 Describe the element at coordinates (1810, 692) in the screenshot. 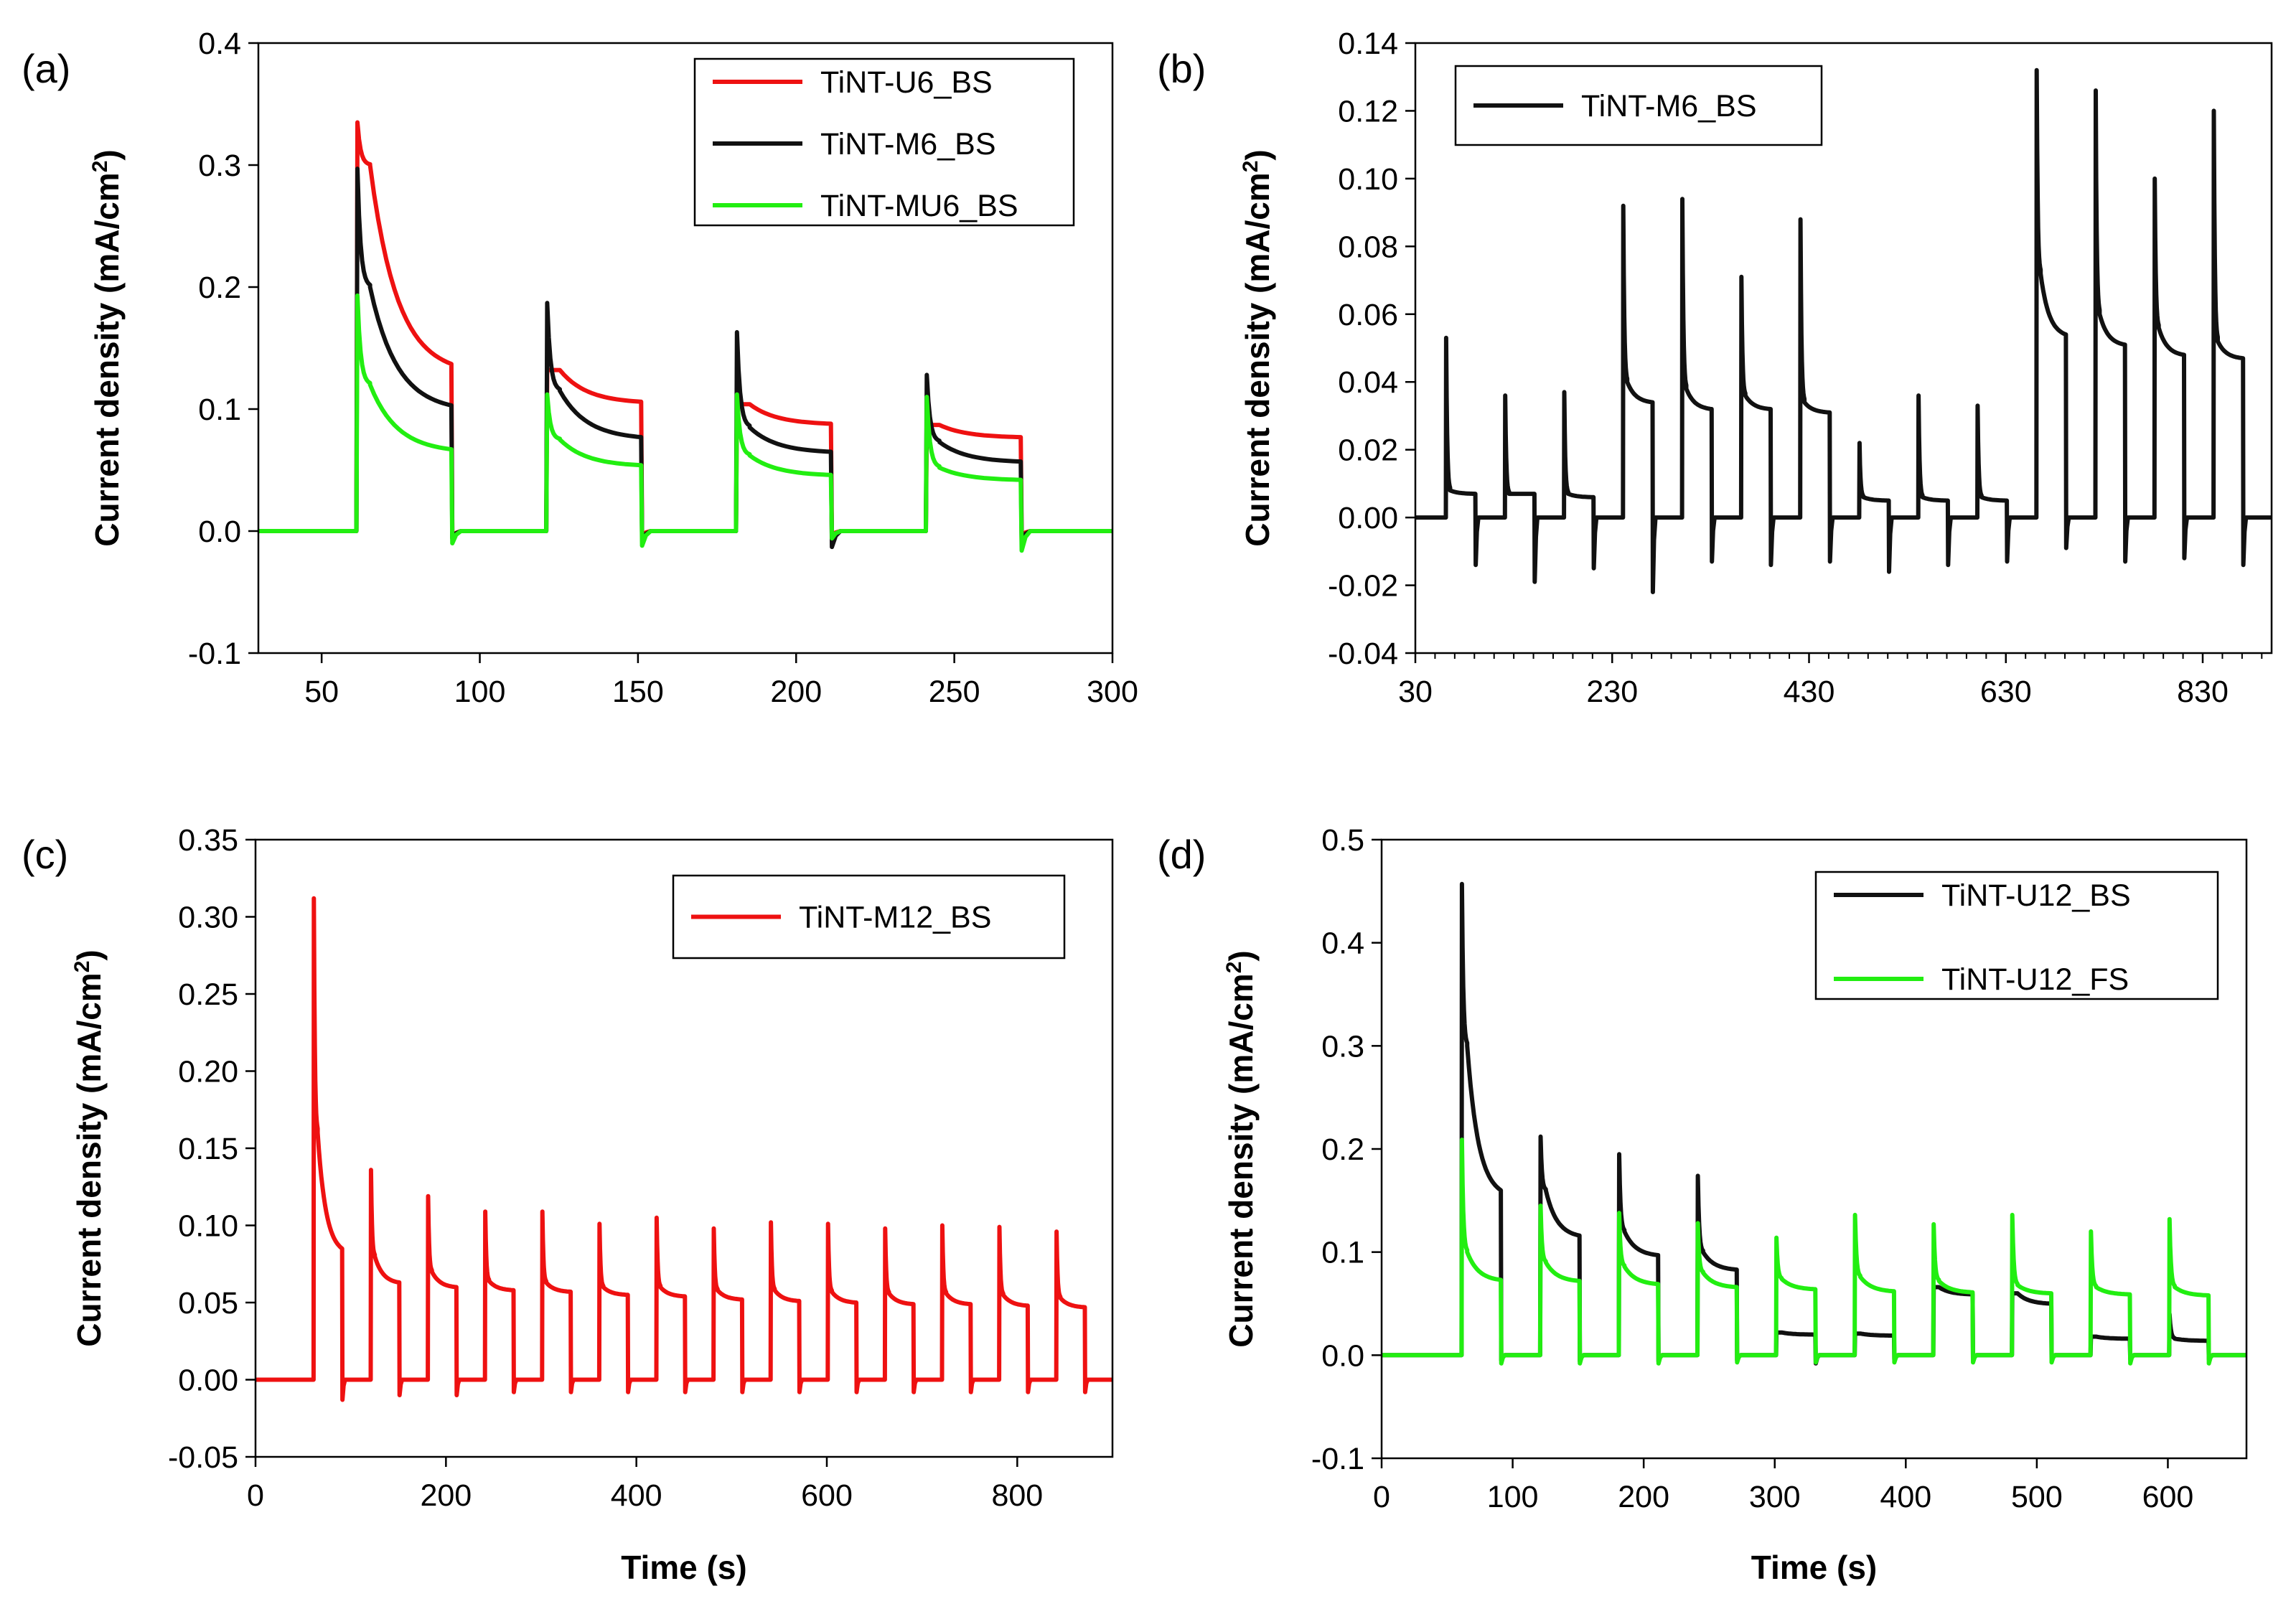

I see `x-tick-label: 430` at that location.